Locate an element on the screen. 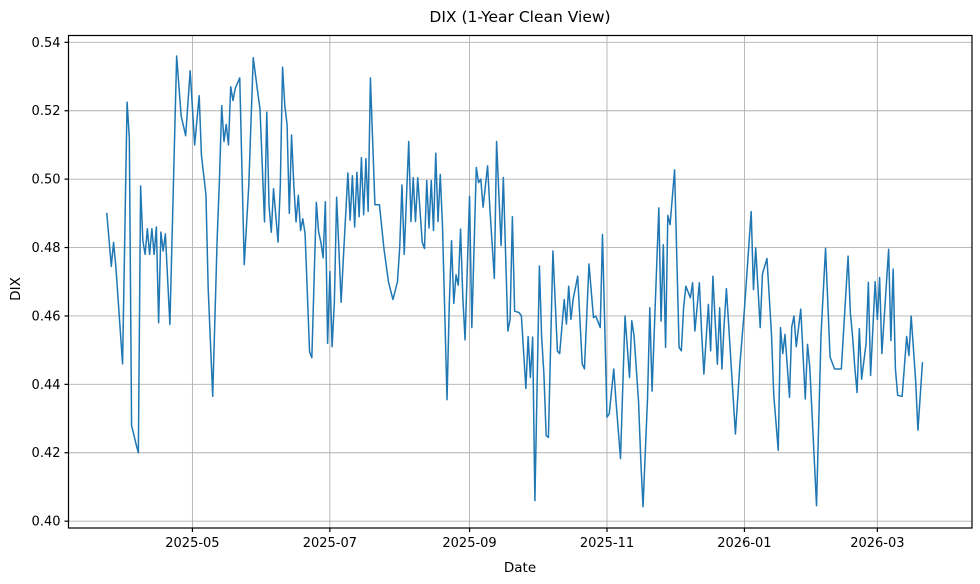 The height and width of the screenshot is (584, 980). x-axis-label: Date is located at coordinates (520, 568).